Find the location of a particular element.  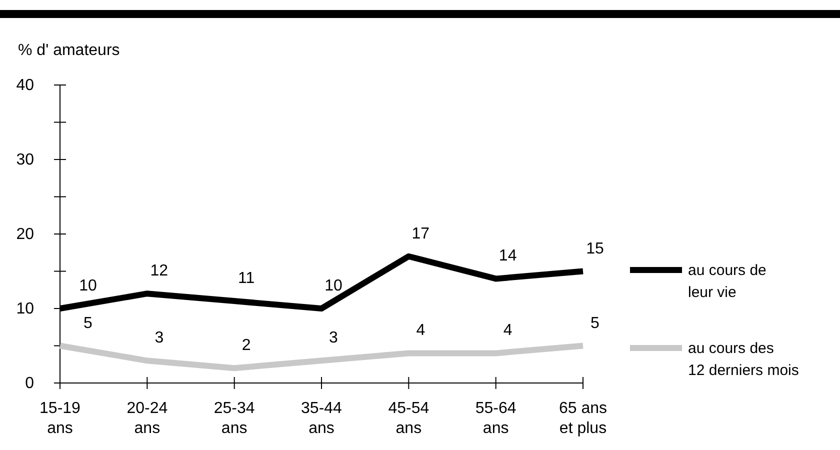

x-tick-label: 65 ans et plus is located at coordinates (583, 418).